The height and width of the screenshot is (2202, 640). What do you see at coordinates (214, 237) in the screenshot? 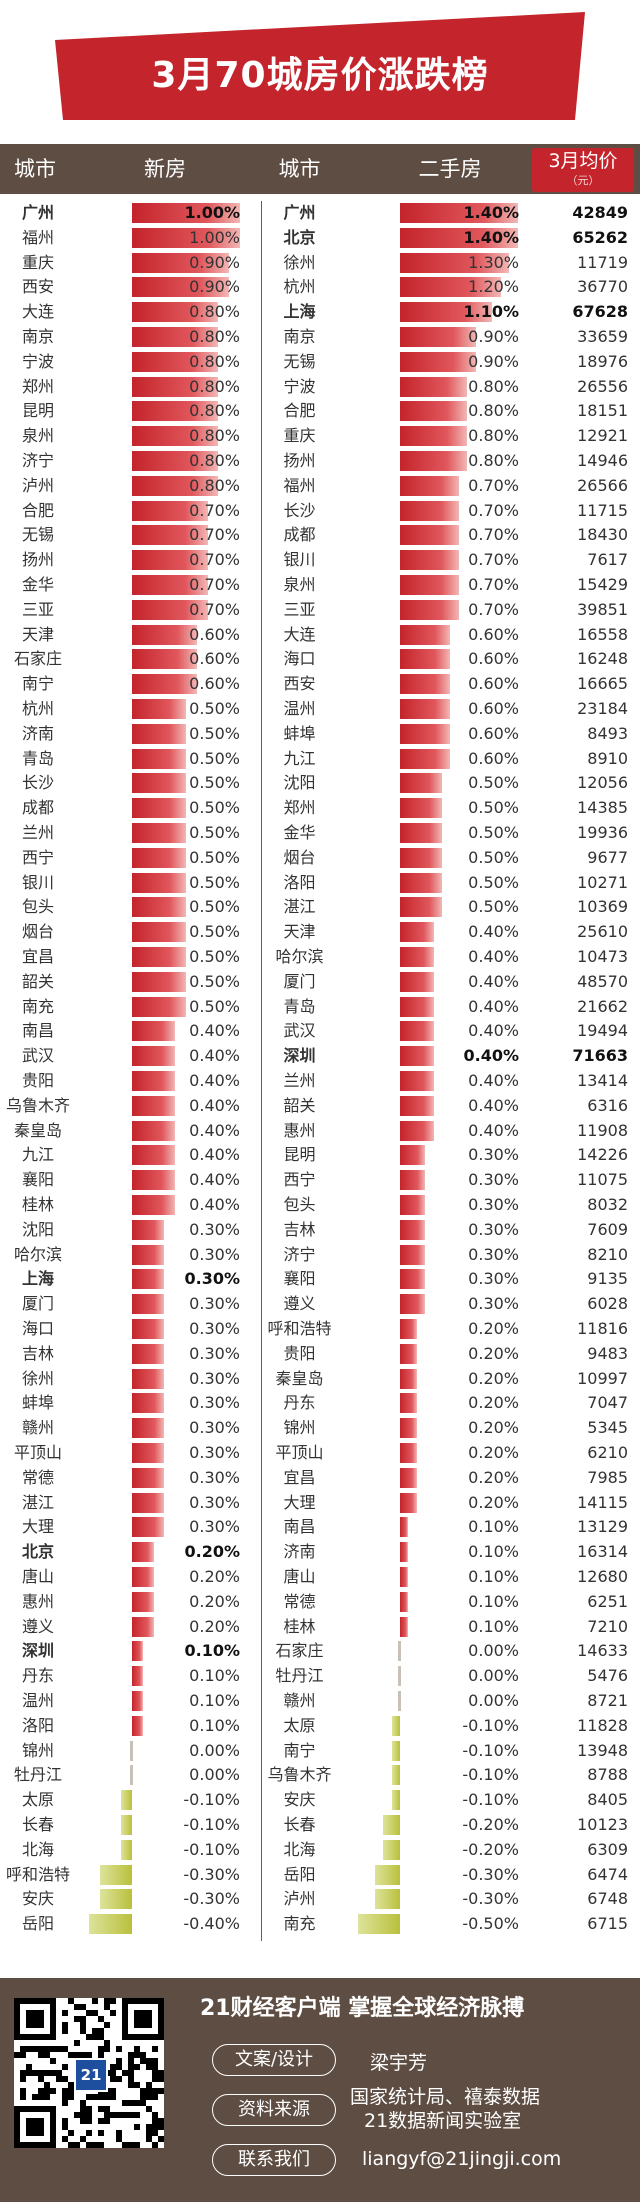
I see `new-home-value: 1.00%` at bounding box center [214, 237].